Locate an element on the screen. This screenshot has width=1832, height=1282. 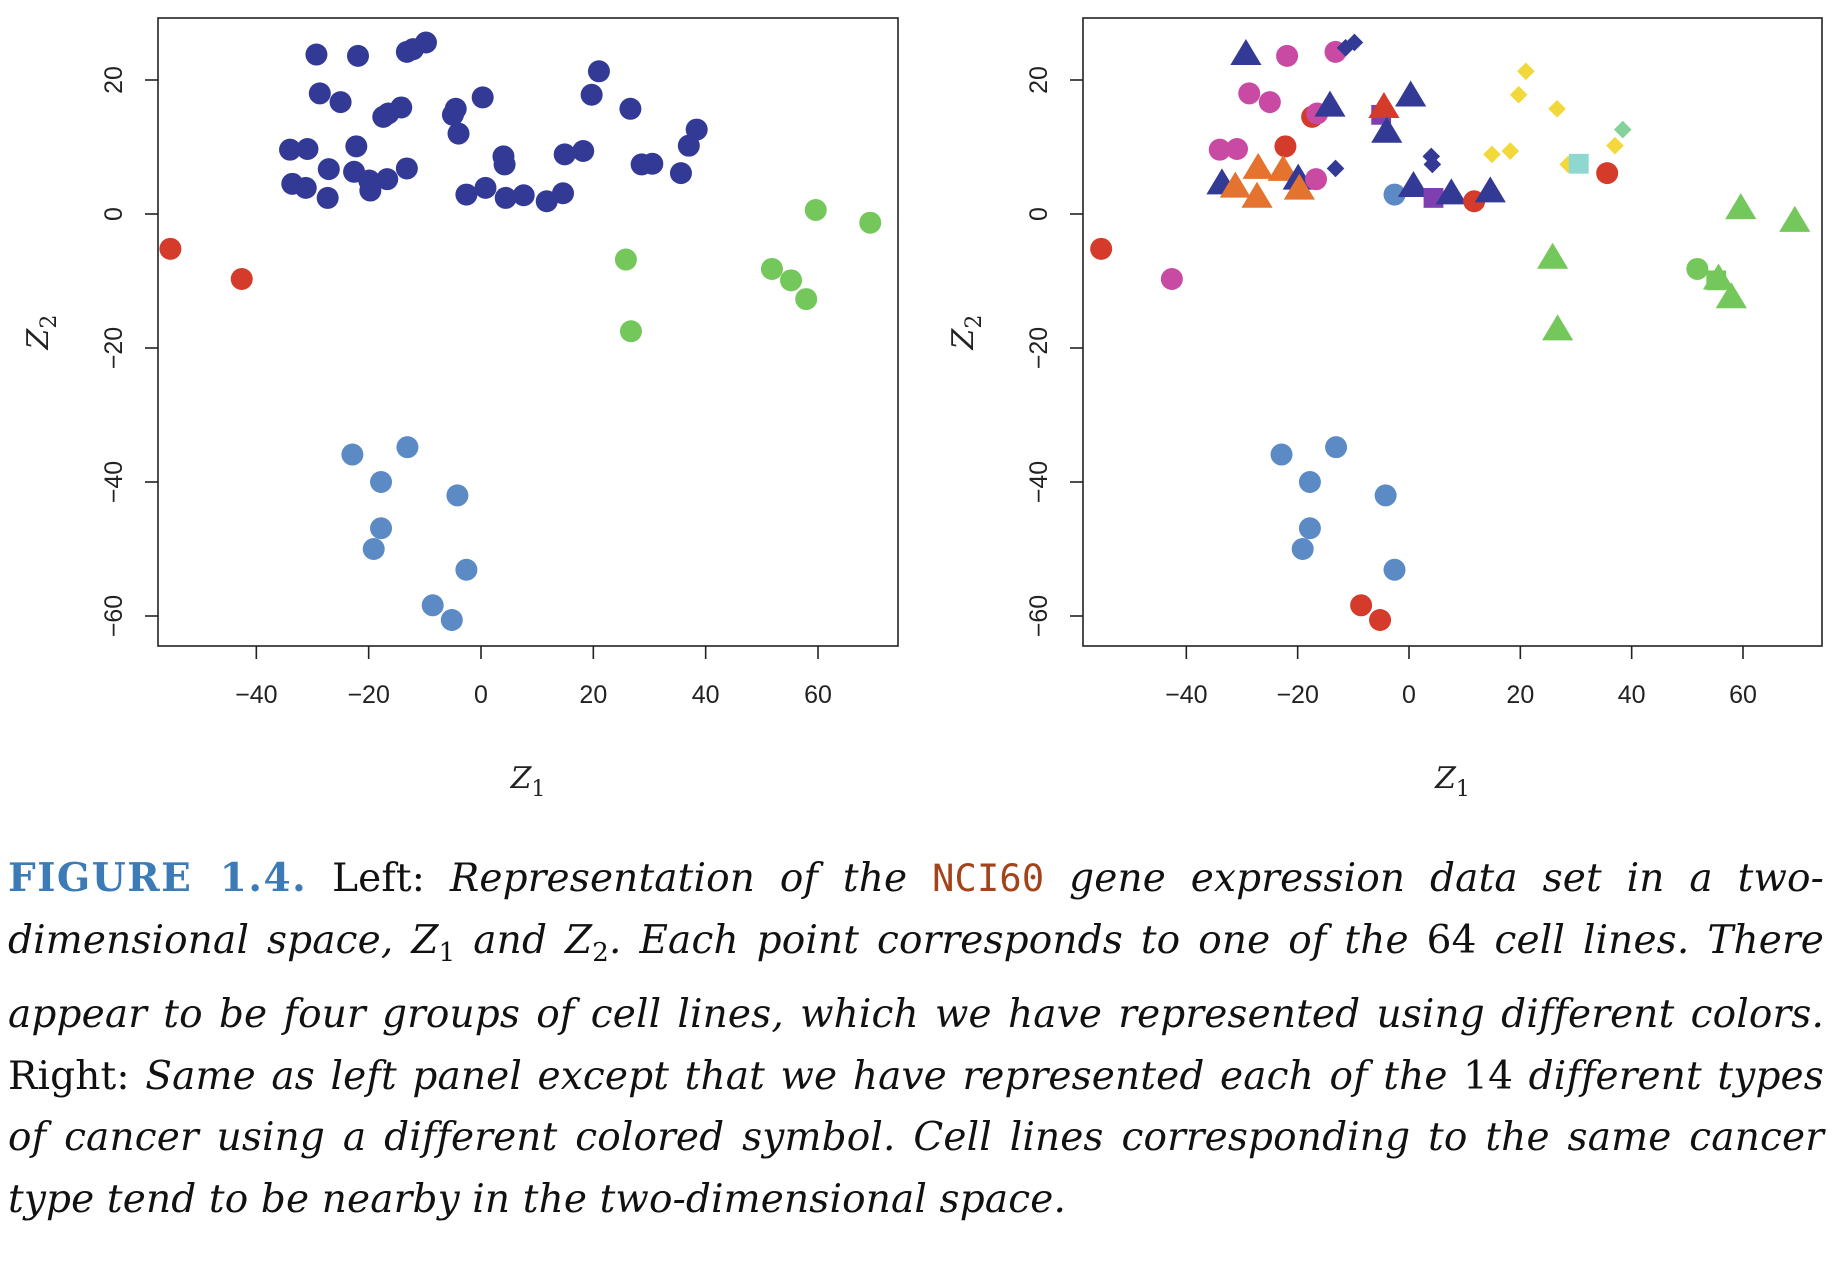
z1-symbol: Z1 is located at coordinates (433, 942).